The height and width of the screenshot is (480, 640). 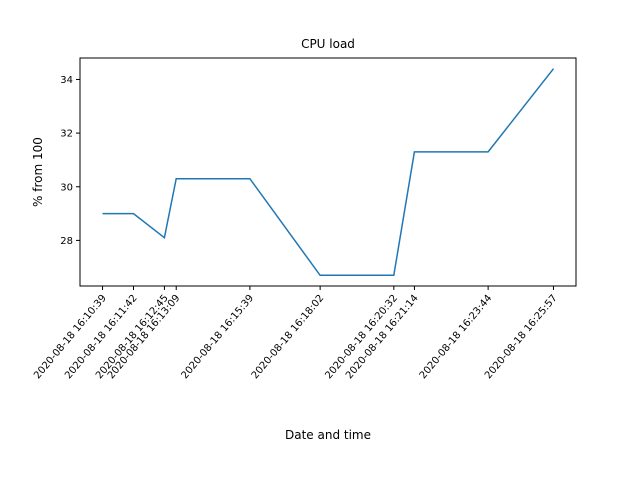 What do you see at coordinates (217, 337) in the screenshot?
I see `x-tick-label: 2020-08-18 16:15:39` at bounding box center [217, 337].